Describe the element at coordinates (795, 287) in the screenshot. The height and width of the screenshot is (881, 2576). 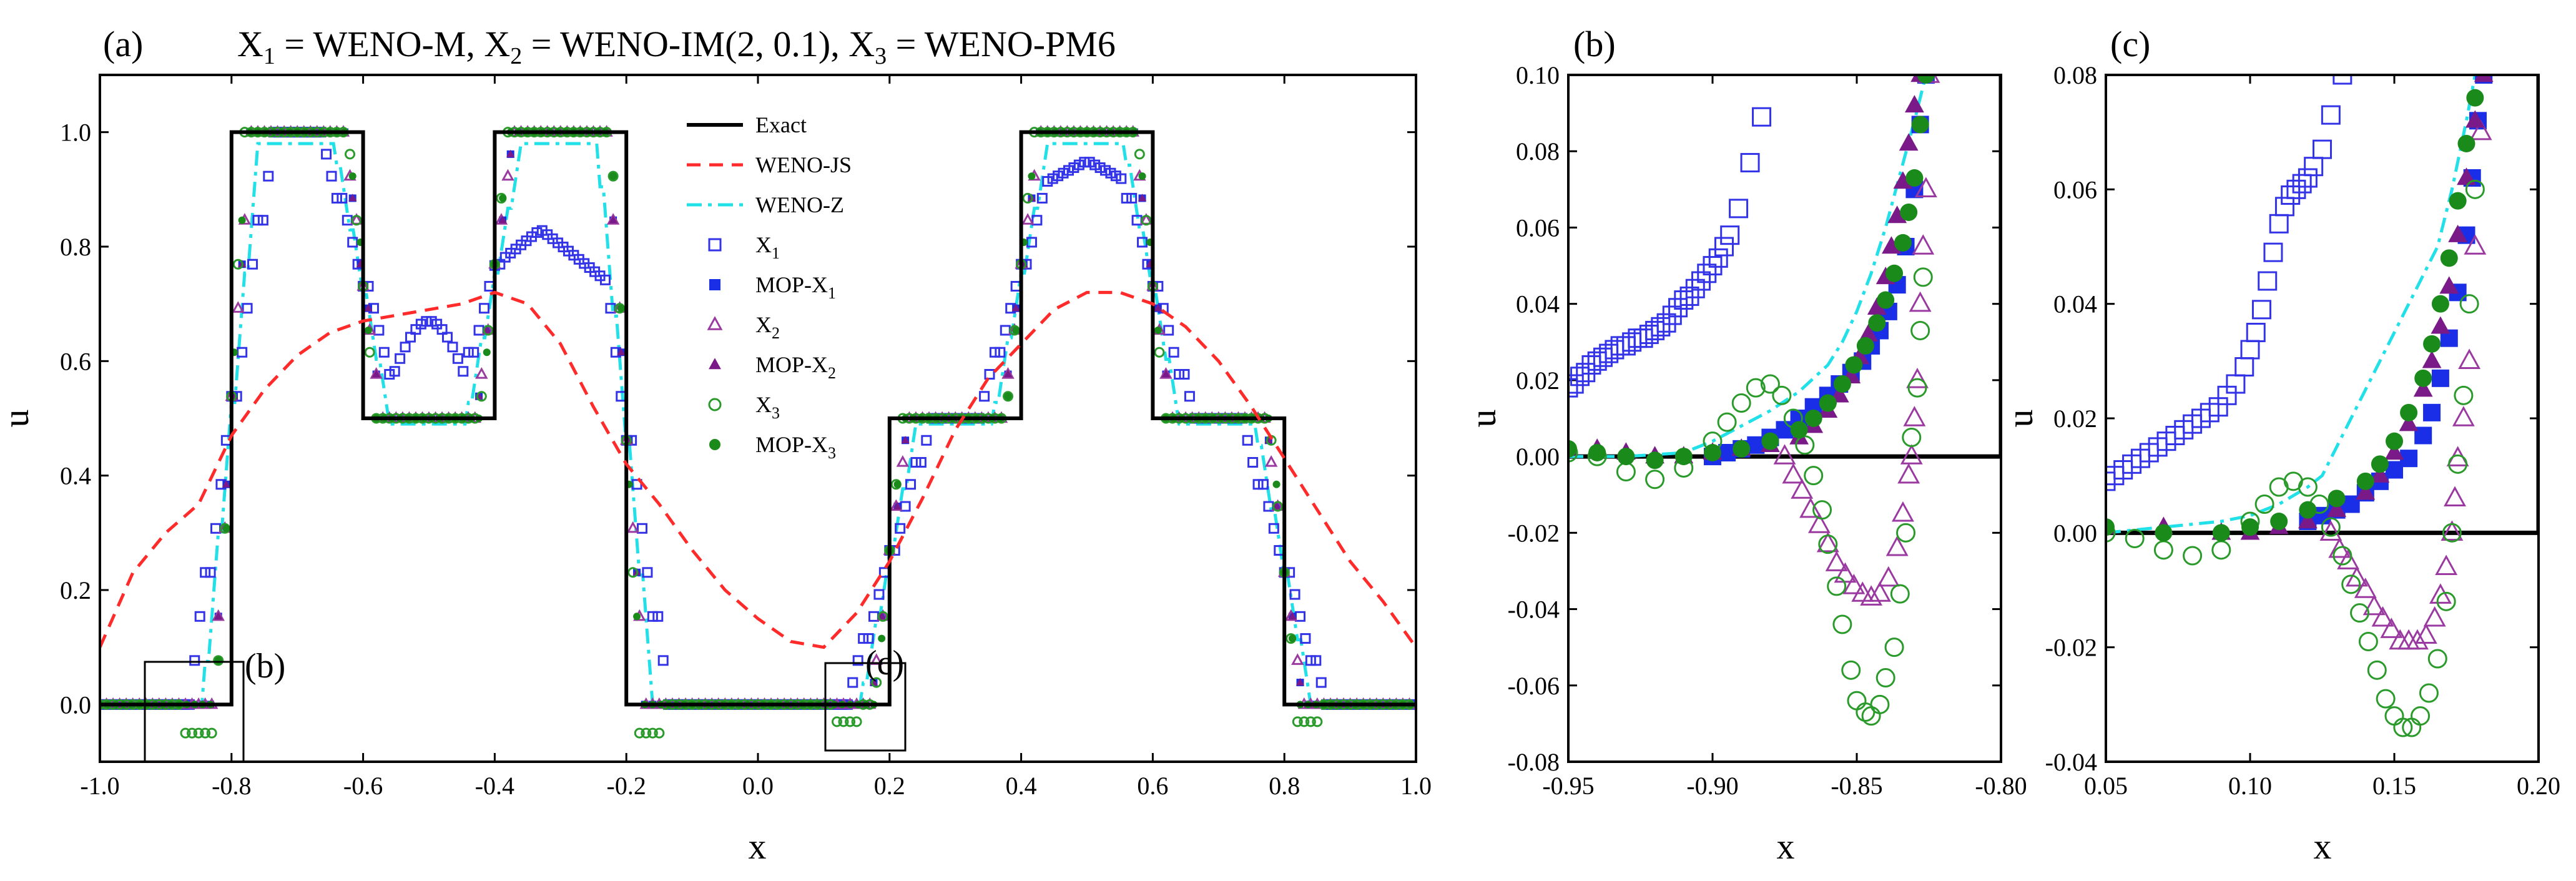
I see `legend-label: MOP-X1` at that location.